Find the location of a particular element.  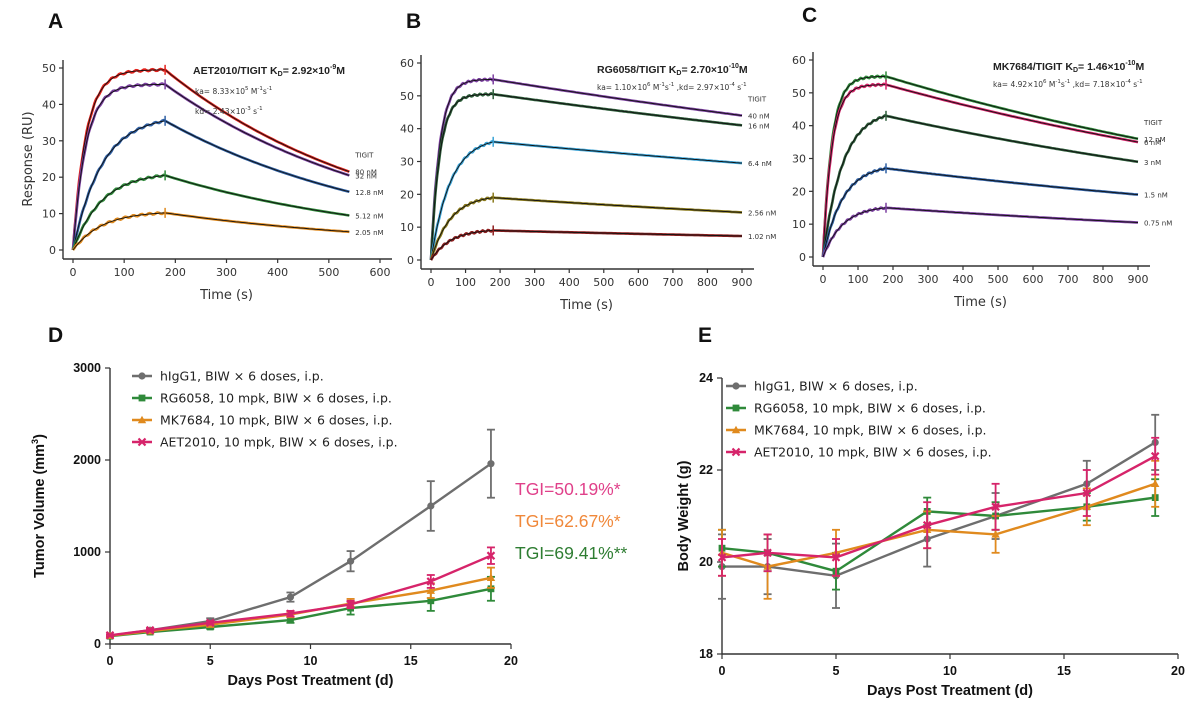

kd-exponent: -9 is located at coordinates (333, 67).